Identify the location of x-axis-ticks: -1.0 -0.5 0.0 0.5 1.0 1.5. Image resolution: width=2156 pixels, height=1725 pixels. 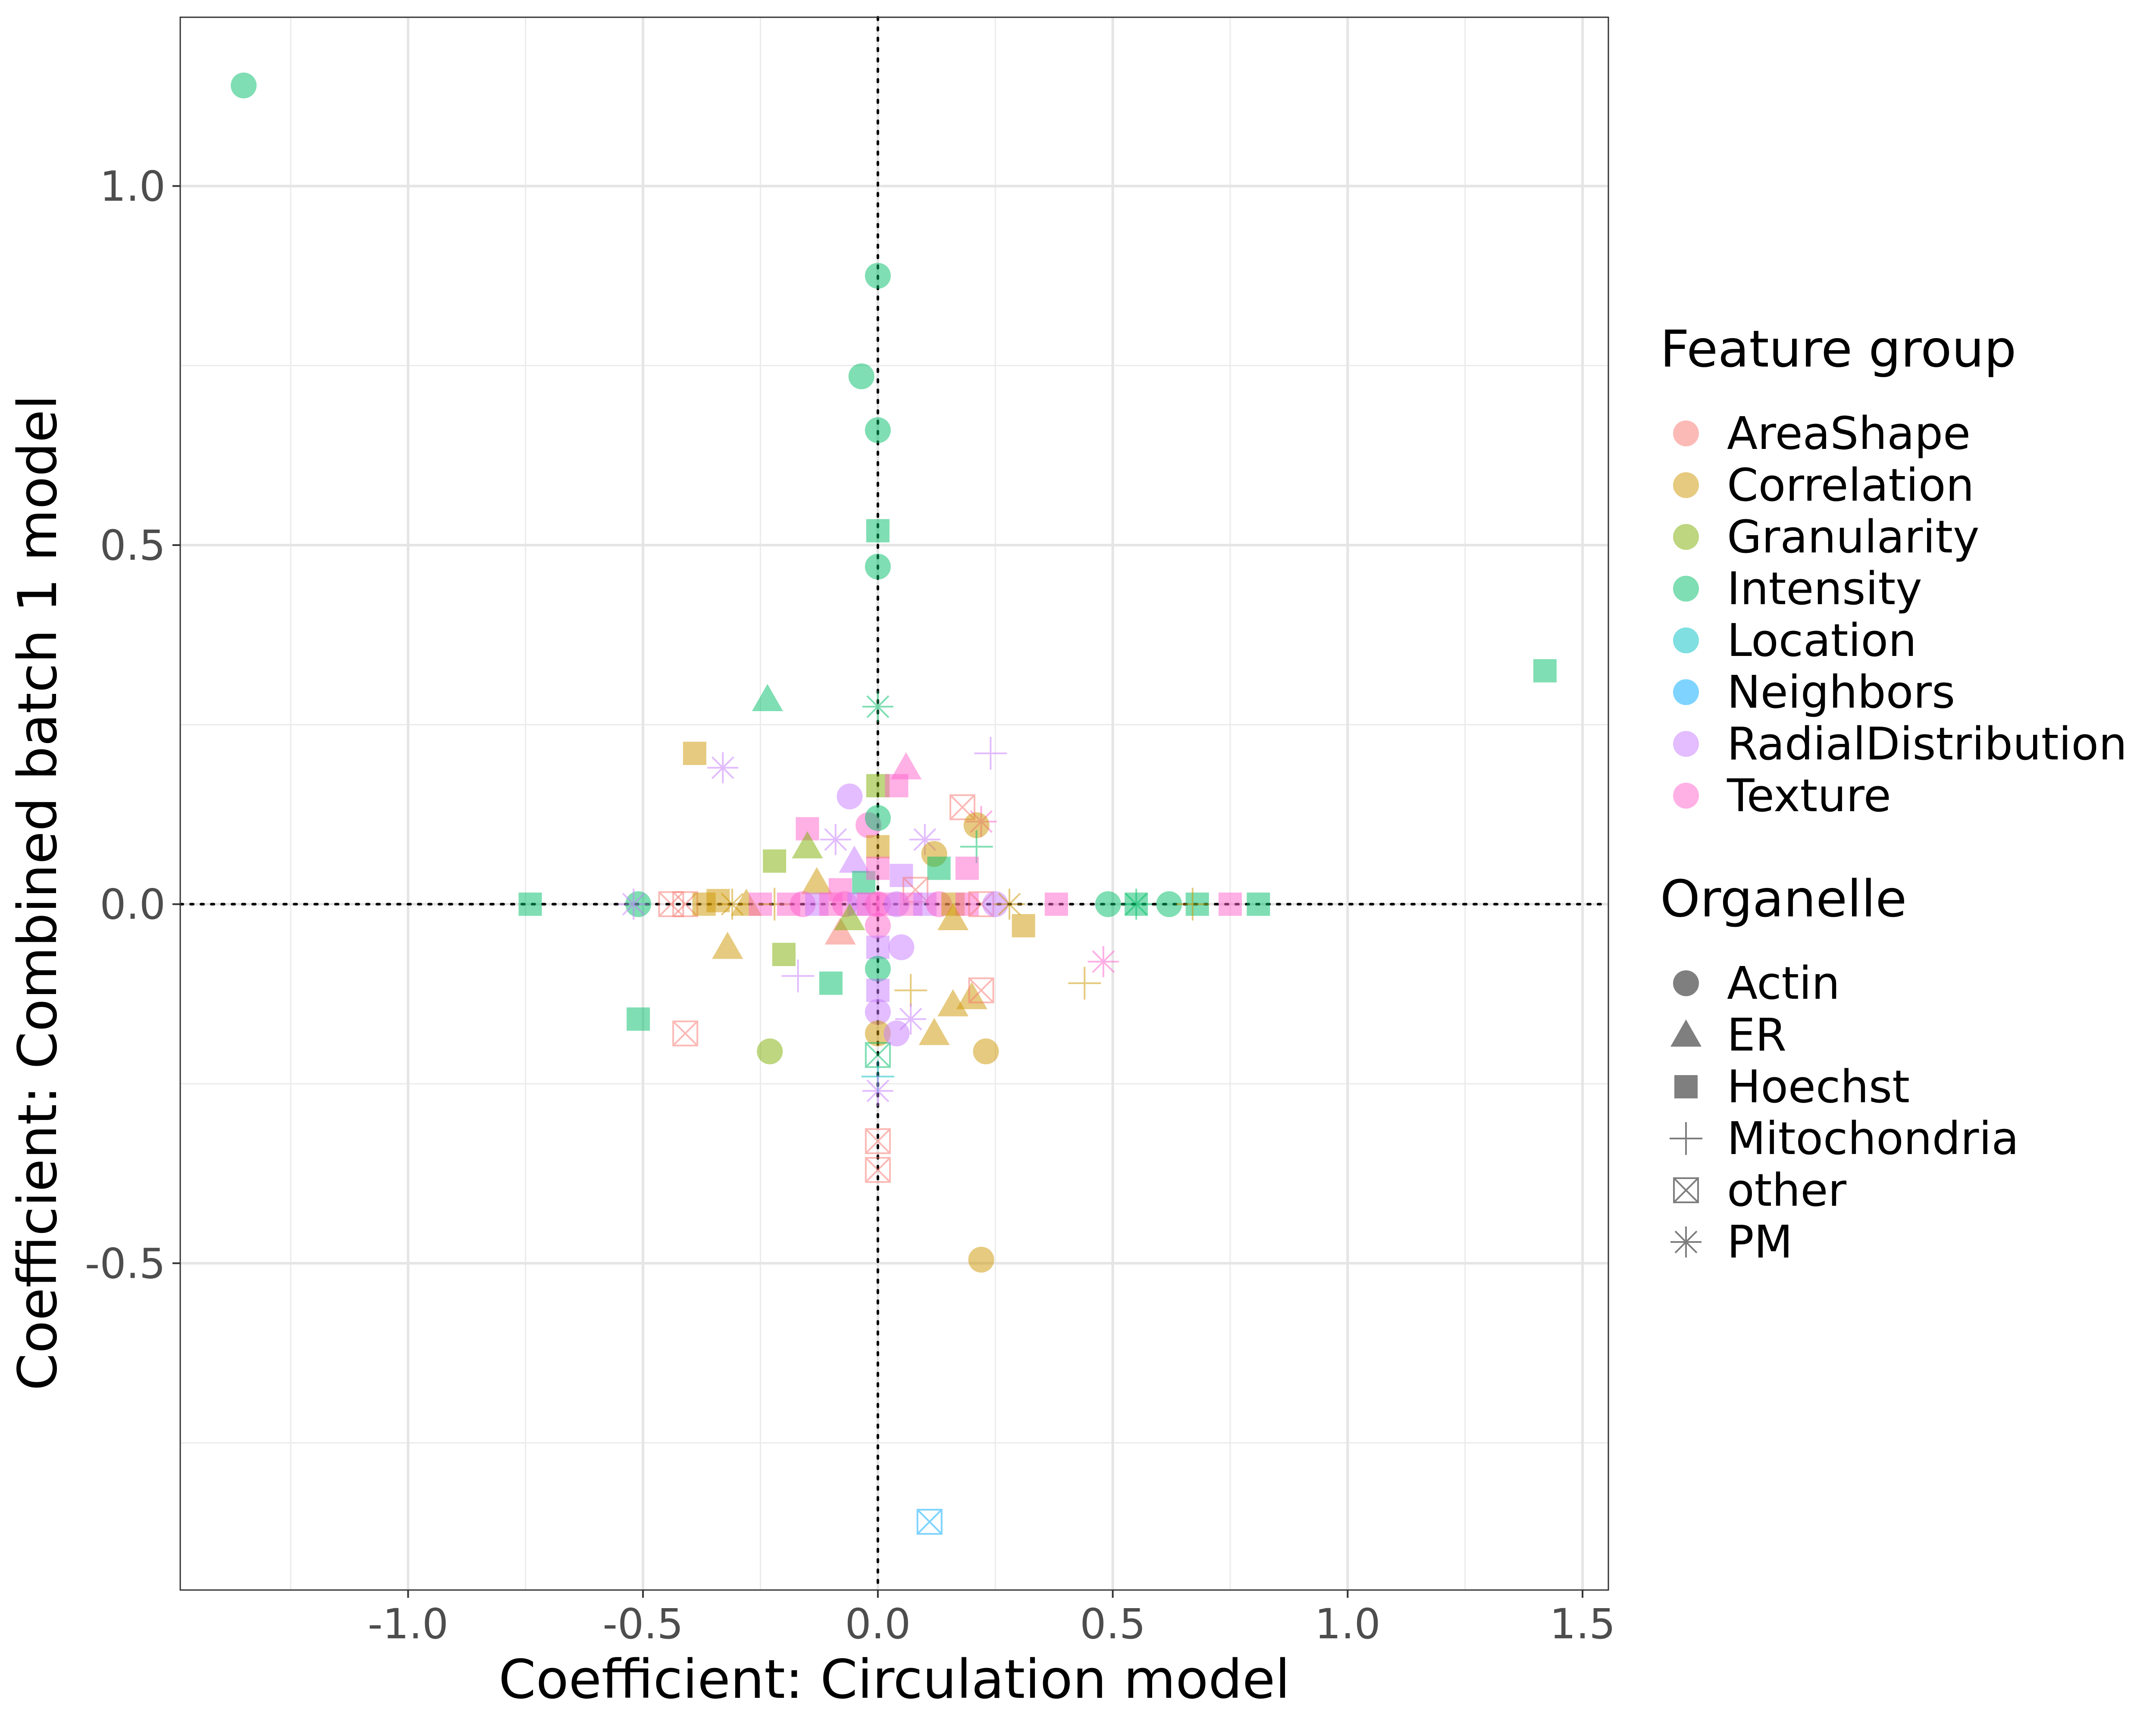
(992, 1619).